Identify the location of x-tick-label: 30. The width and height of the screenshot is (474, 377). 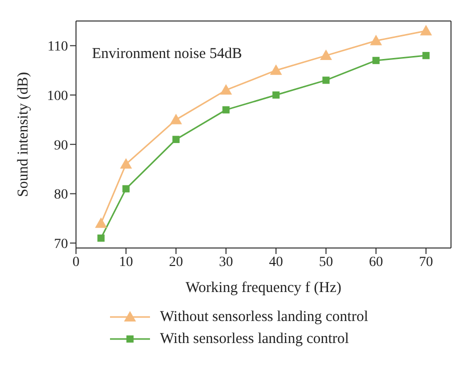
(226, 262).